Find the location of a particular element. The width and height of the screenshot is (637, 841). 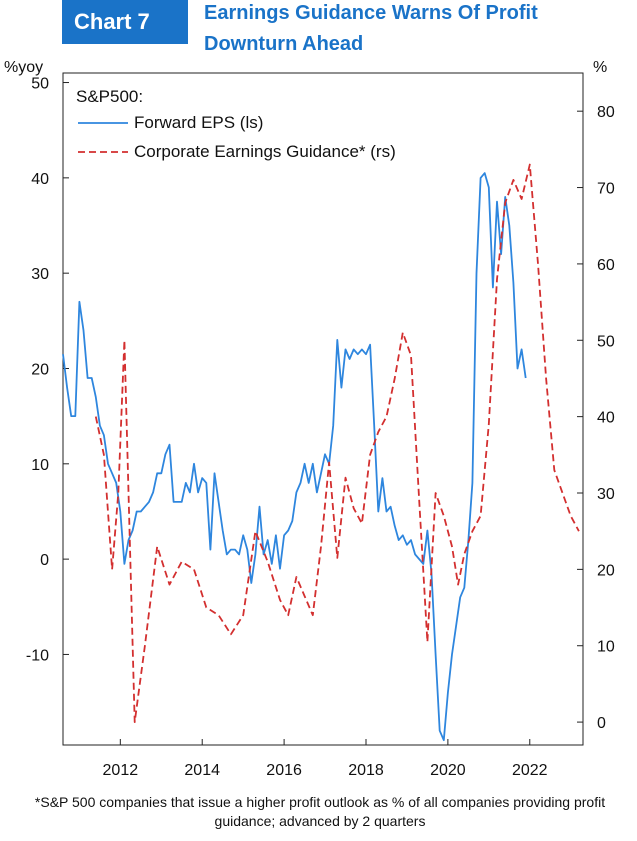

right-axis-tick-label: 40 is located at coordinates (606, 418).